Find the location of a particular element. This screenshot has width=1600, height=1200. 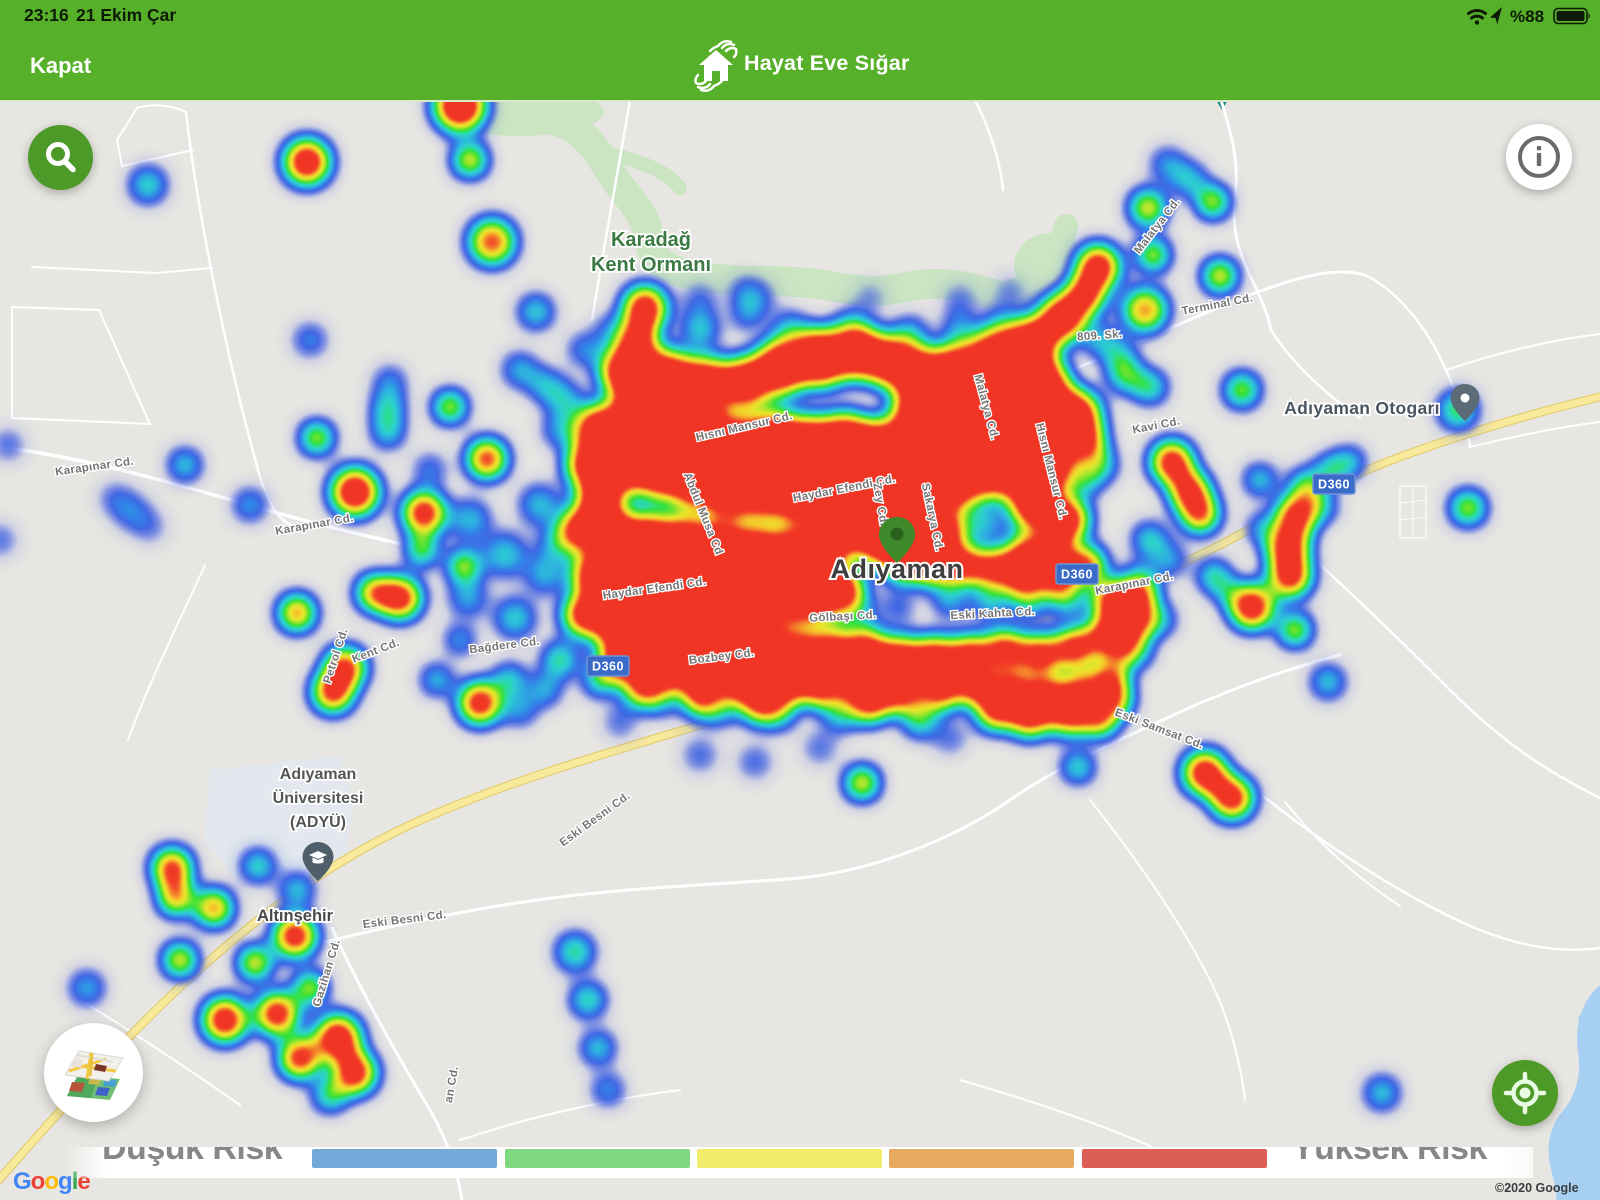

svg-text: Eski Kahta Cd. is located at coordinates (992, 614).